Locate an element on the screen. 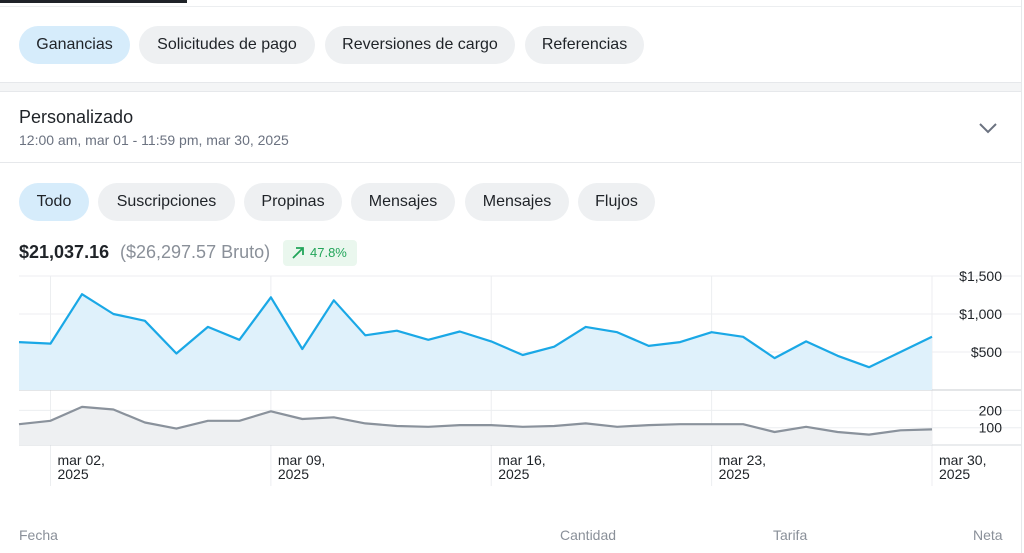 The width and height of the screenshot is (1024, 553). y-tick-label: $500 is located at coordinates (986, 352).